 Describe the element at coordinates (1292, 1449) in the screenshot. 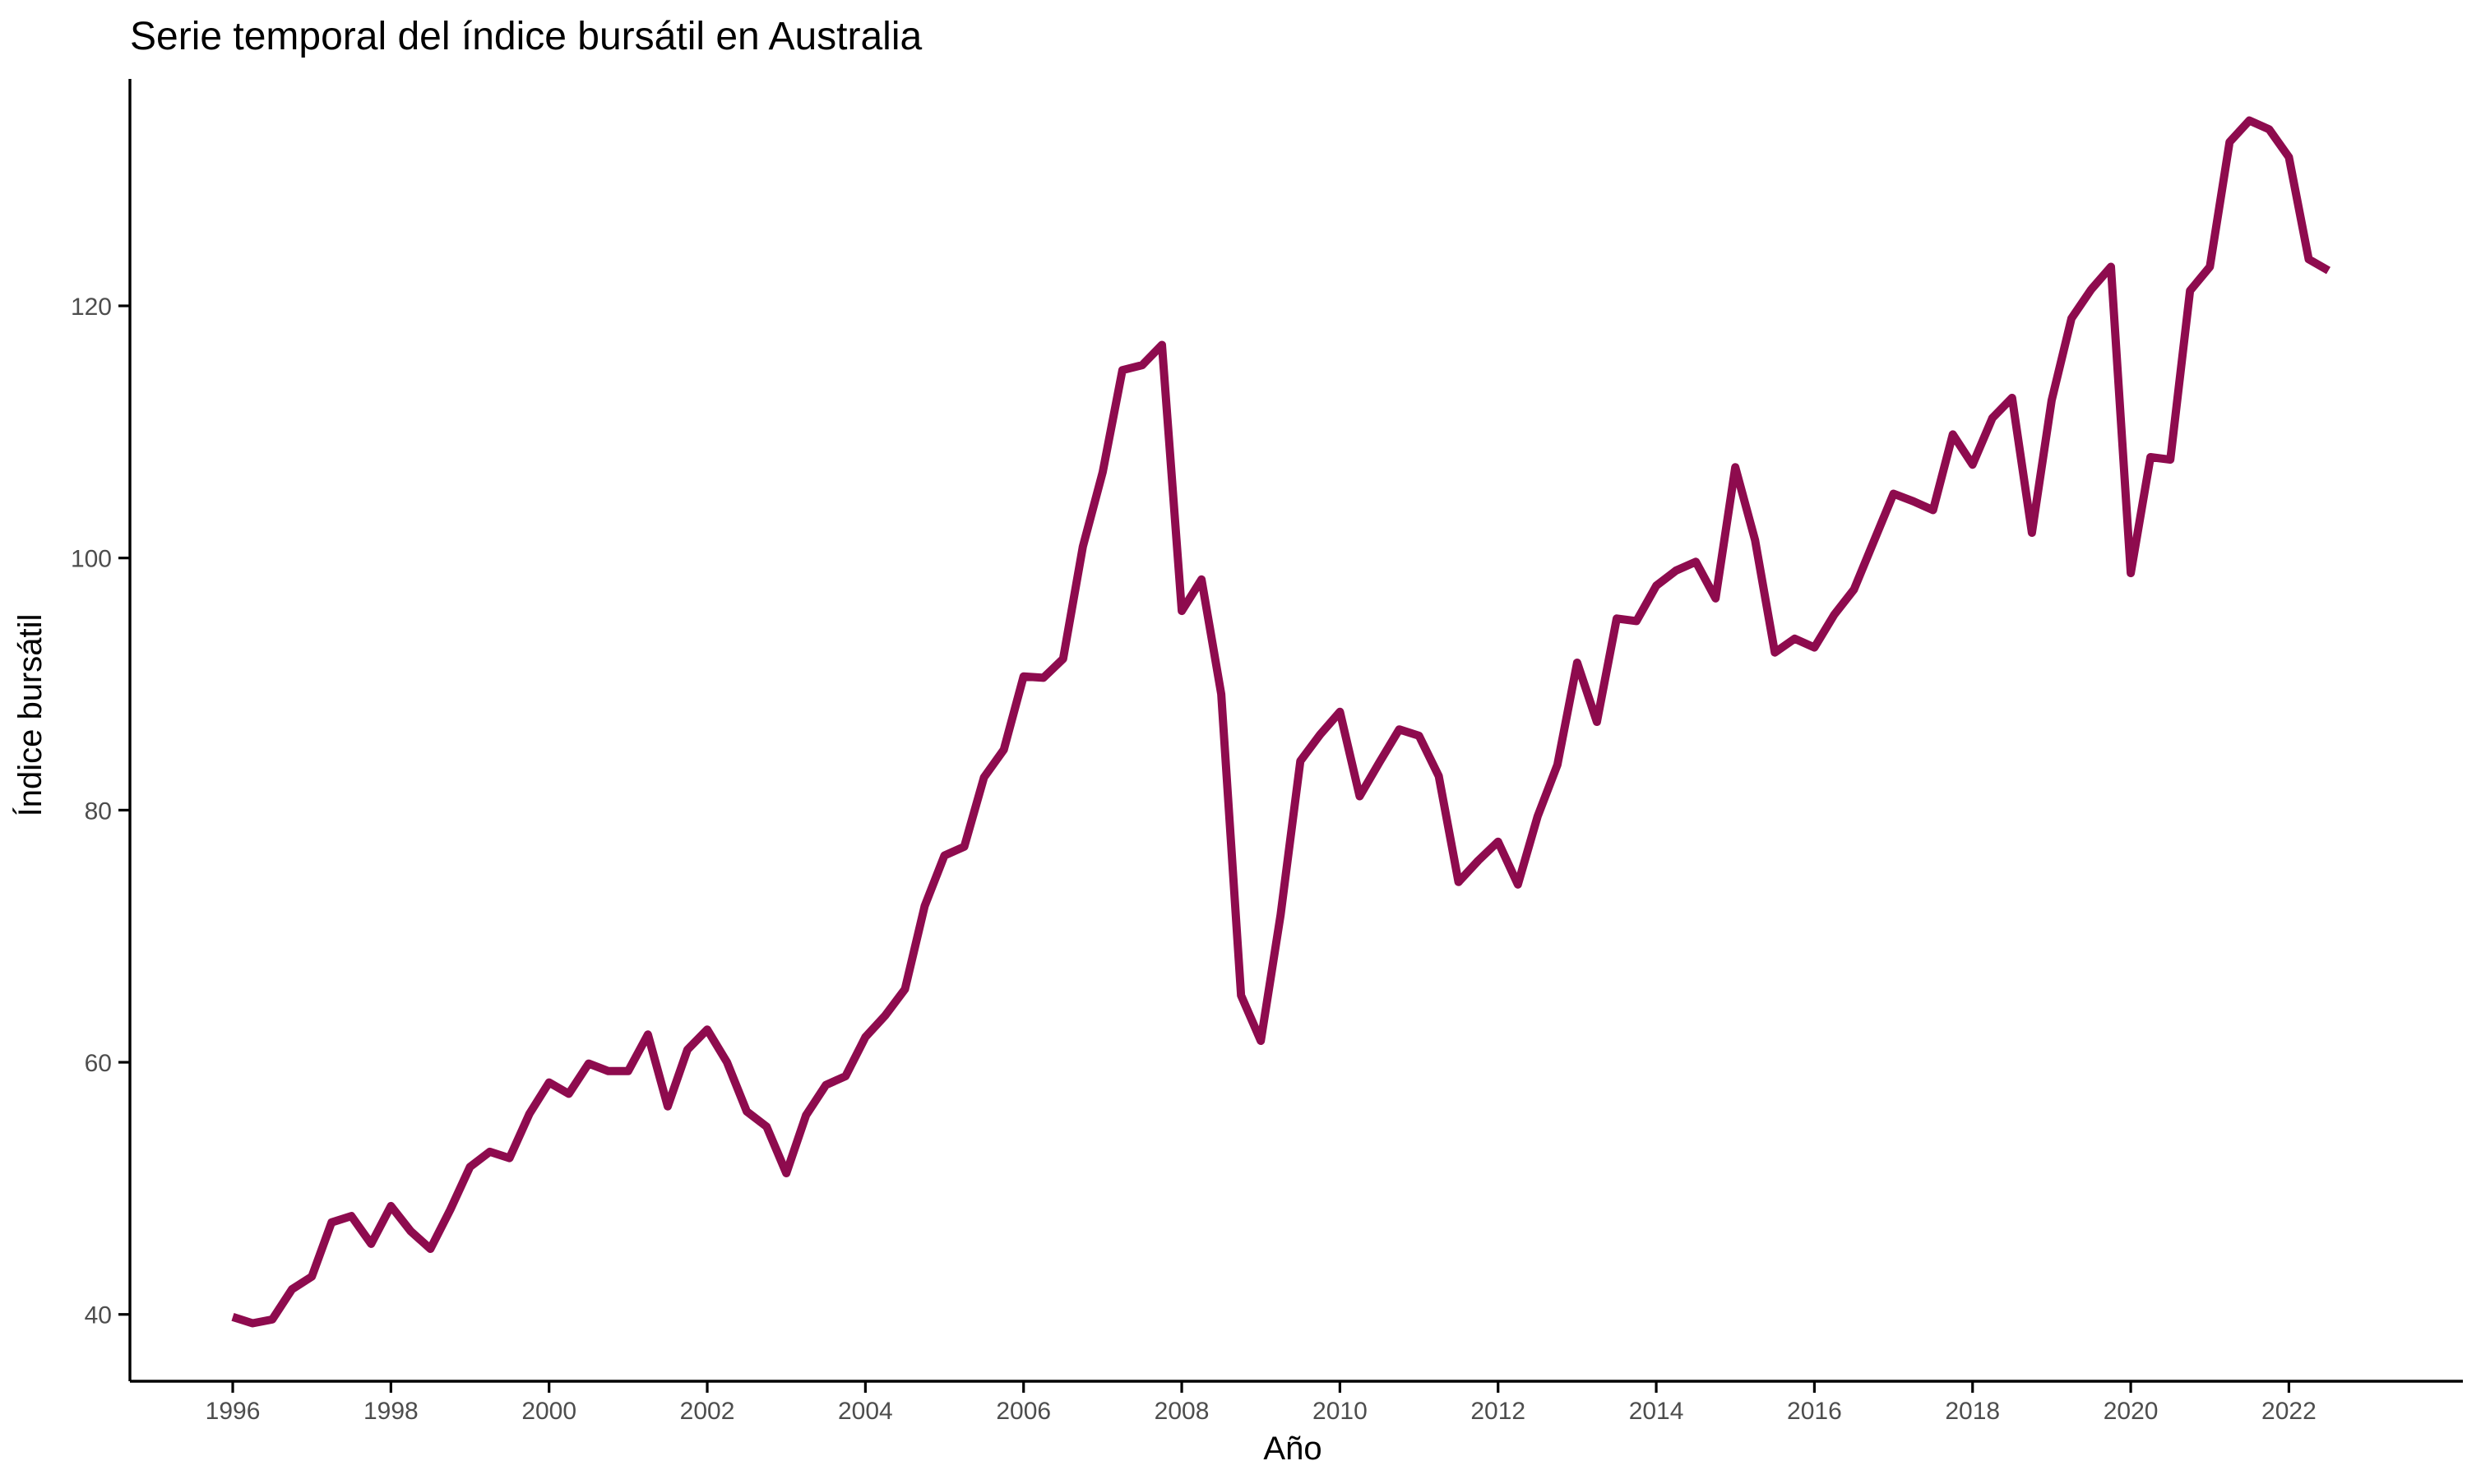

I see `x-axis-label: Año` at that location.